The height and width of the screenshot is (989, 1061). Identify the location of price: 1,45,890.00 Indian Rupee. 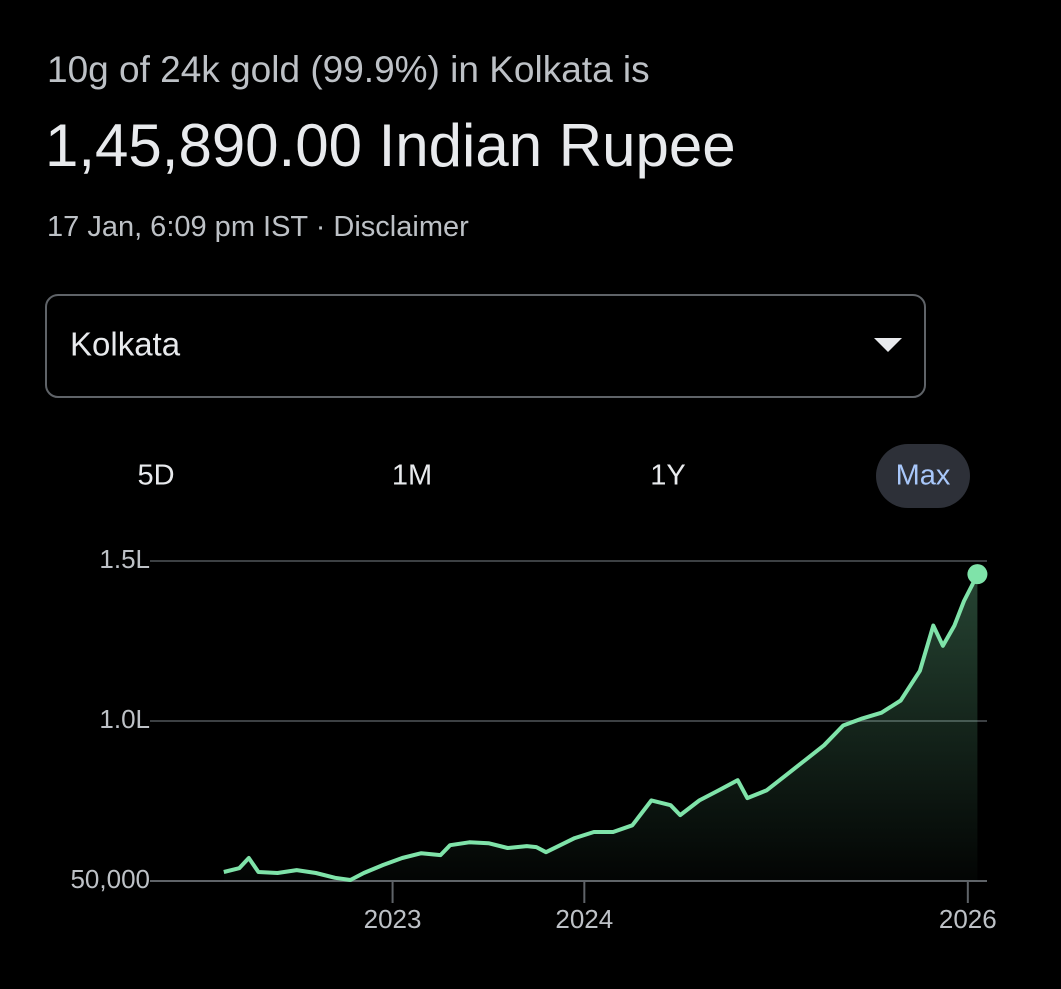
(390, 145).